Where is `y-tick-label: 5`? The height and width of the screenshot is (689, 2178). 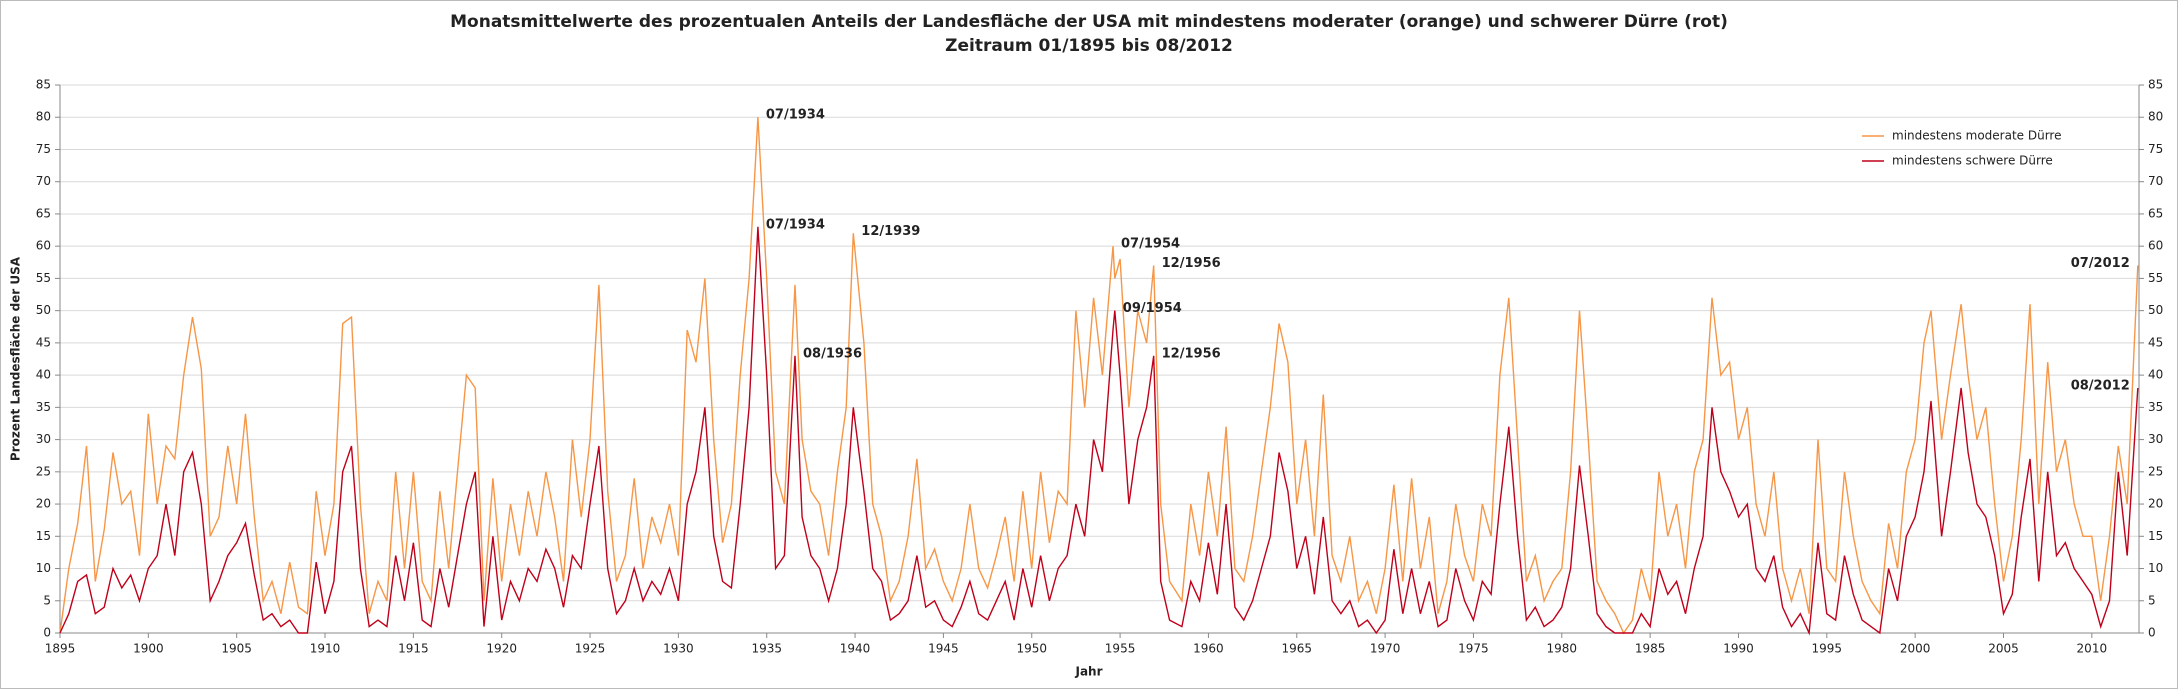
y-tick-label: 5 is located at coordinates (47, 600).